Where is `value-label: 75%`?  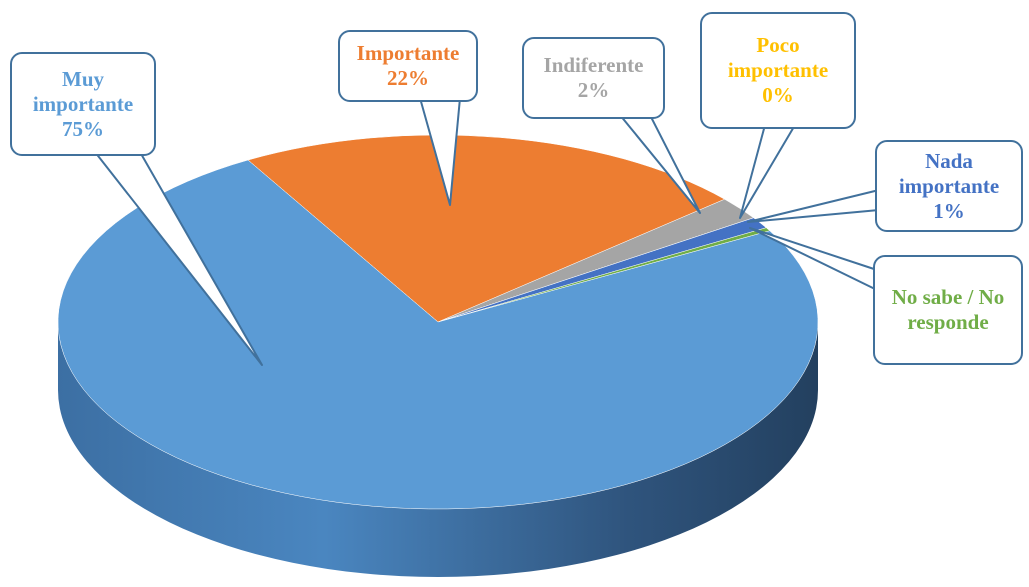
value-label: 75% is located at coordinates (83, 128).